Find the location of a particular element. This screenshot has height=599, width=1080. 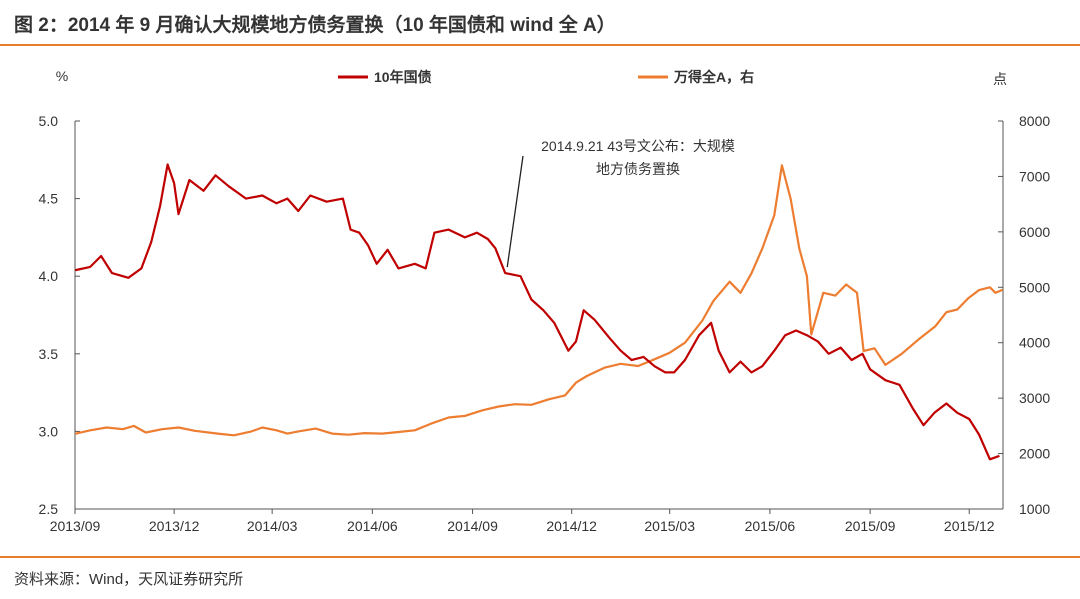

annotation-text: 2014.9.21 43号文公布：大规模 is located at coordinates (638, 146).